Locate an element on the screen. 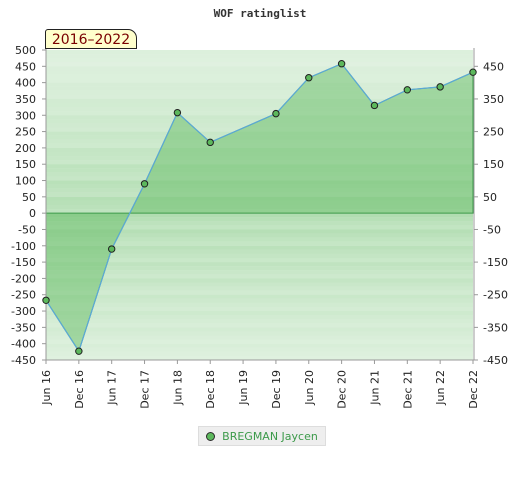  x-tick-label: Jun 19 is located at coordinates (243, 388).